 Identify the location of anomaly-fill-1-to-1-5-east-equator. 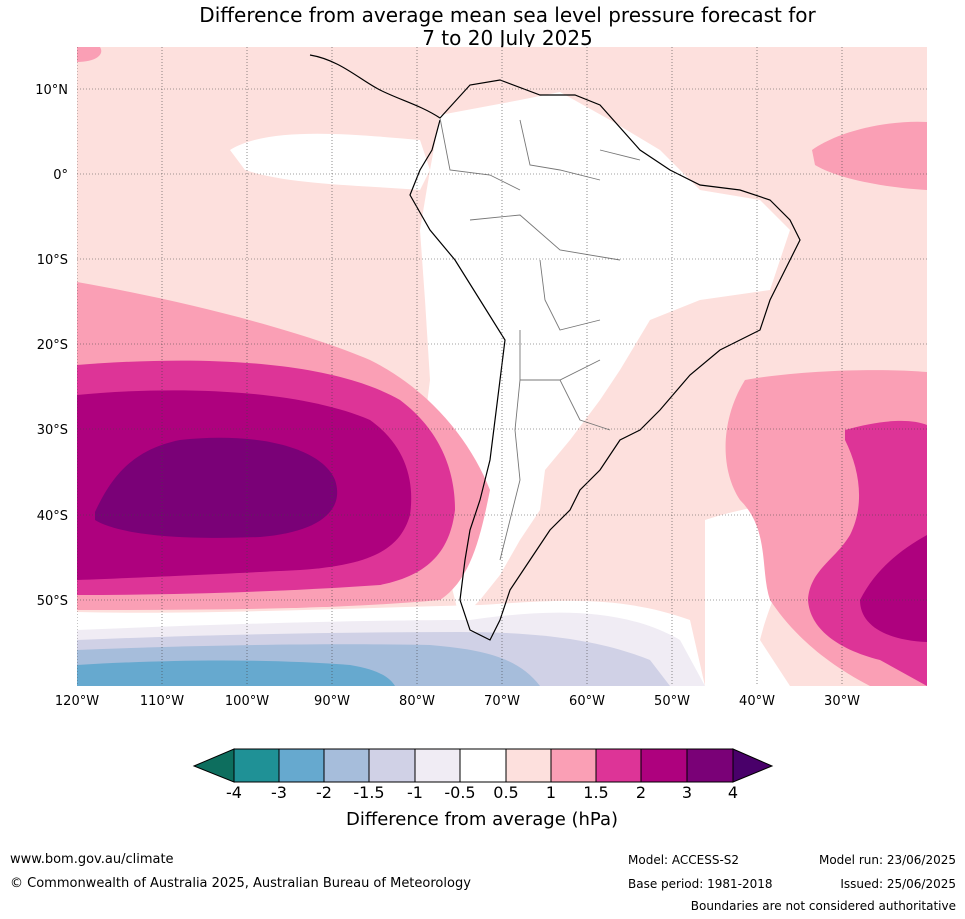
(869, 155).